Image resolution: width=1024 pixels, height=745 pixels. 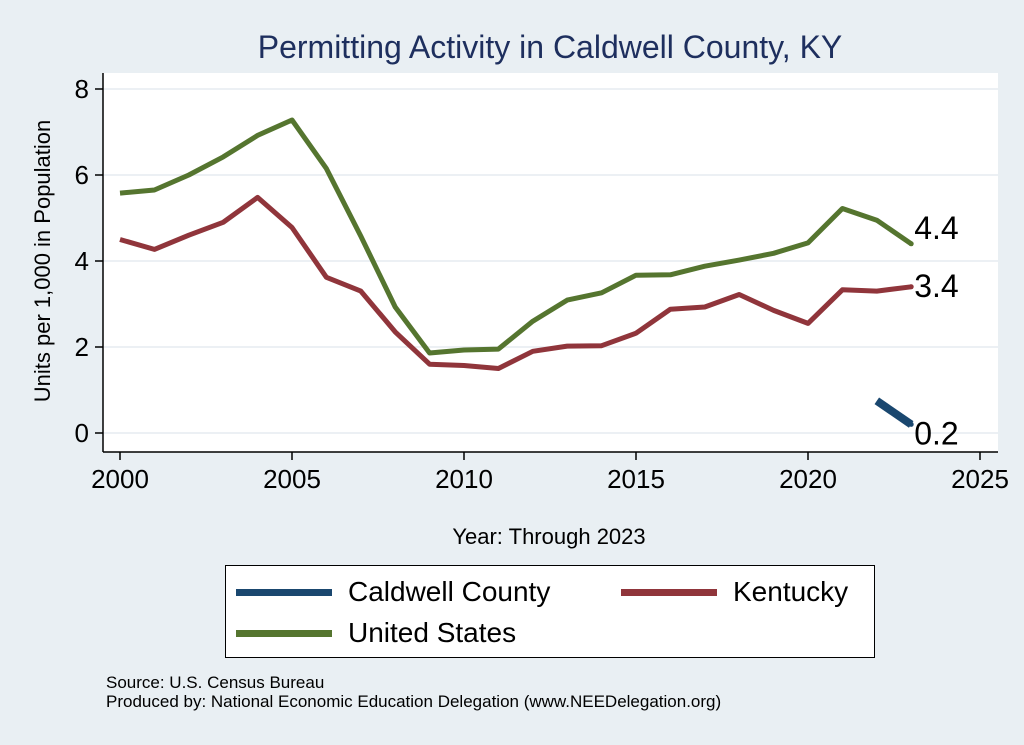 I want to click on x-tick-label: 2025, so click(x=980, y=479).